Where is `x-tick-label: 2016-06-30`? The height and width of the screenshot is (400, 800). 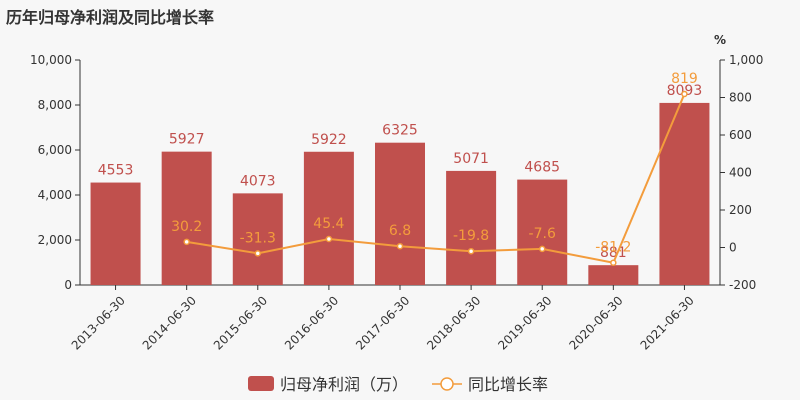
x-tick-label: 2016-06-30 is located at coordinates (311, 322).